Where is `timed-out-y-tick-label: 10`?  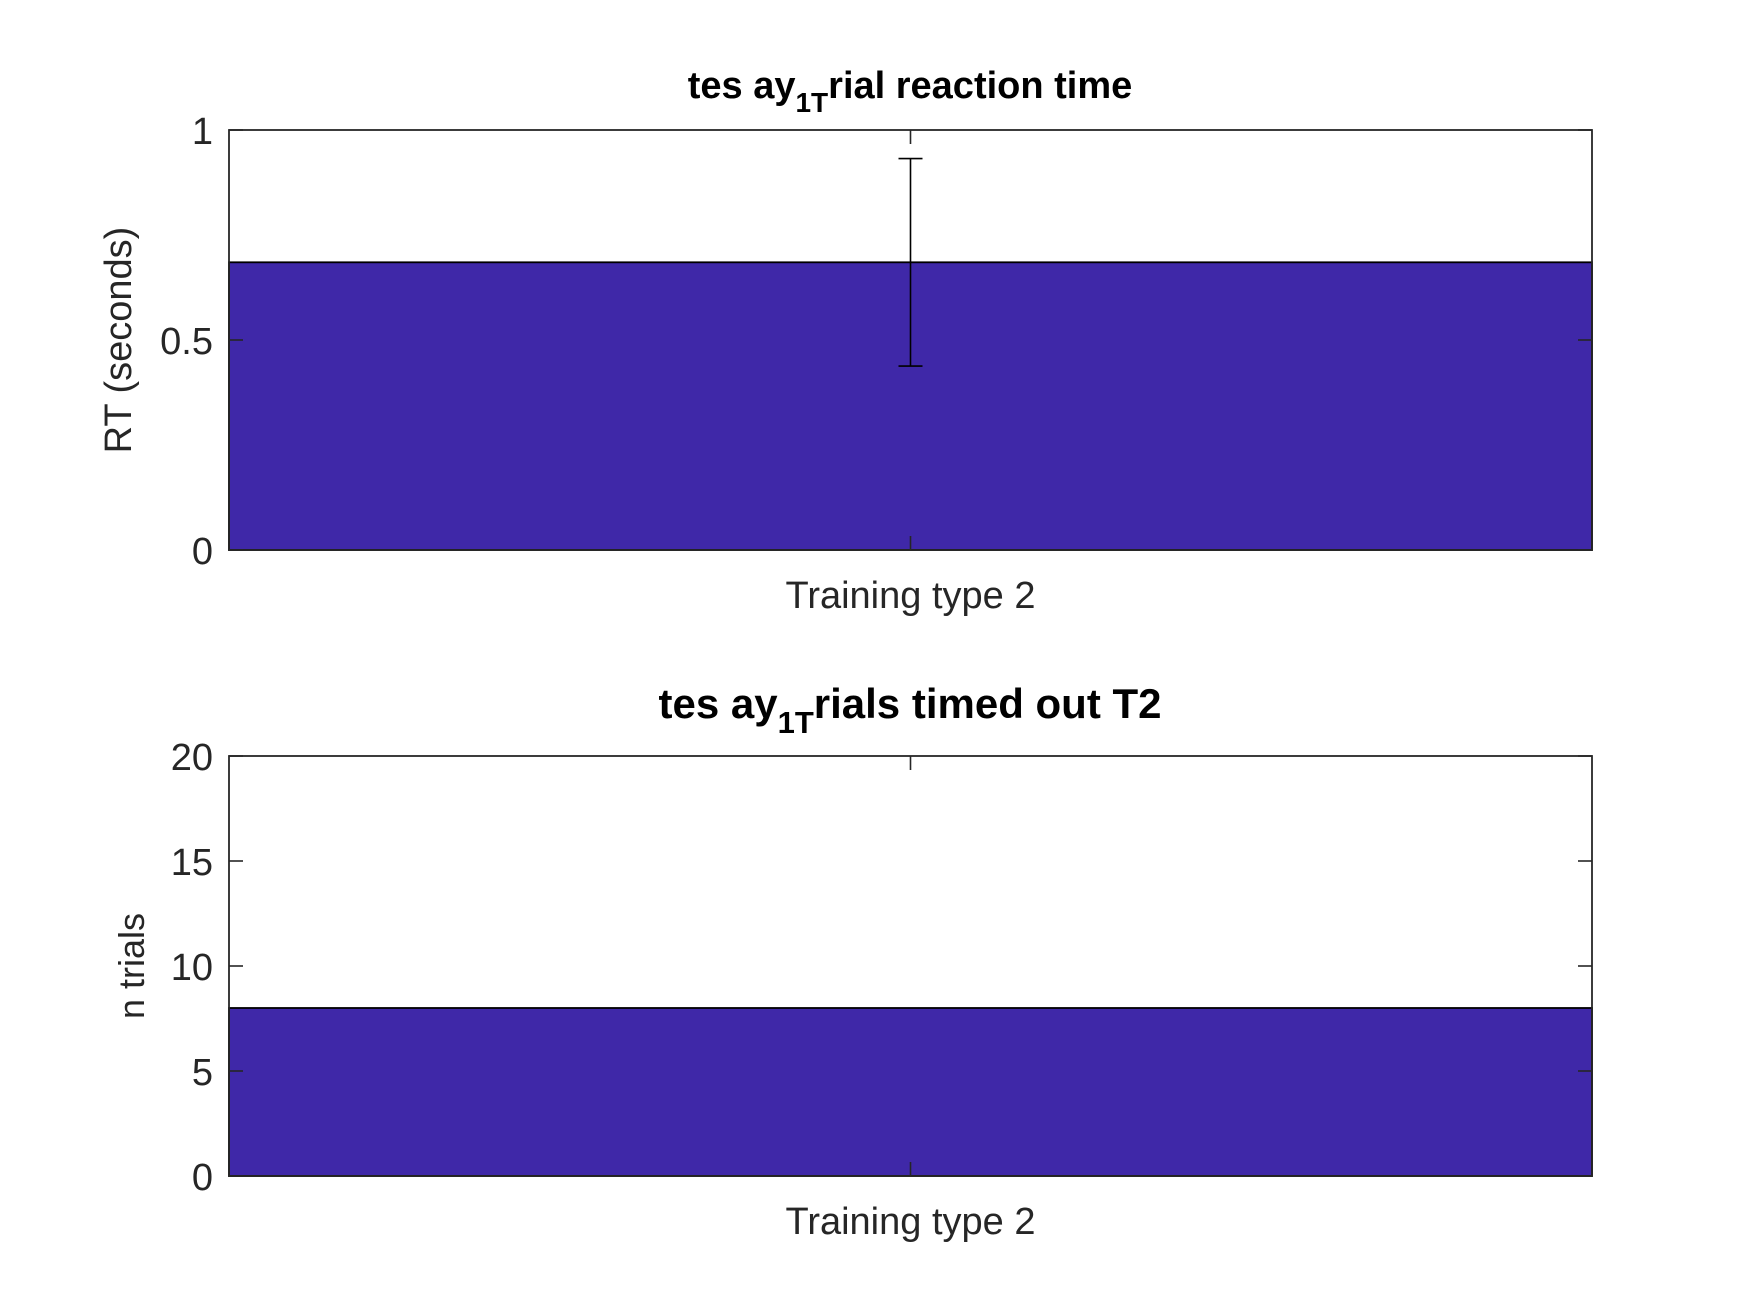 timed-out-y-tick-label: 10 is located at coordinates (192, 968).